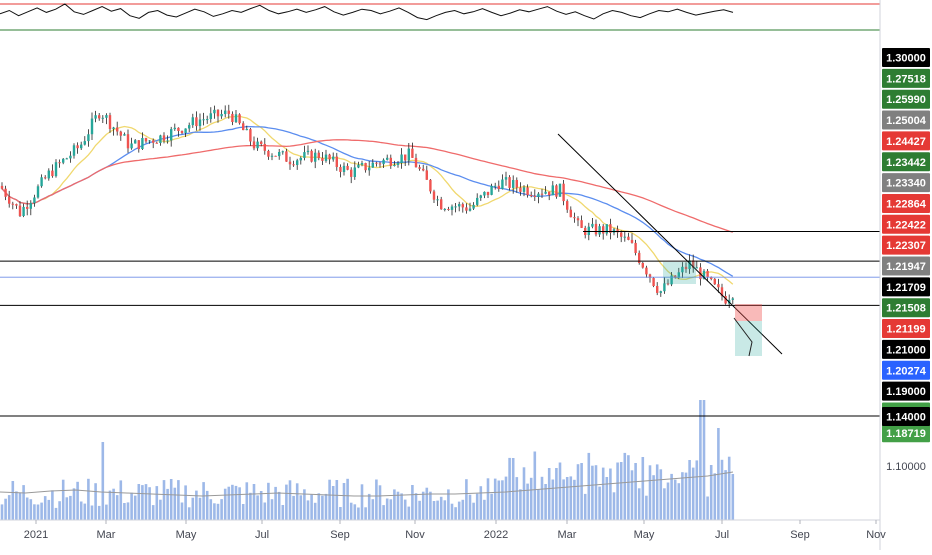 This screenshot has width=932, height=555. I want to click on price-pill-2: 1.25990, so click(906, 99).